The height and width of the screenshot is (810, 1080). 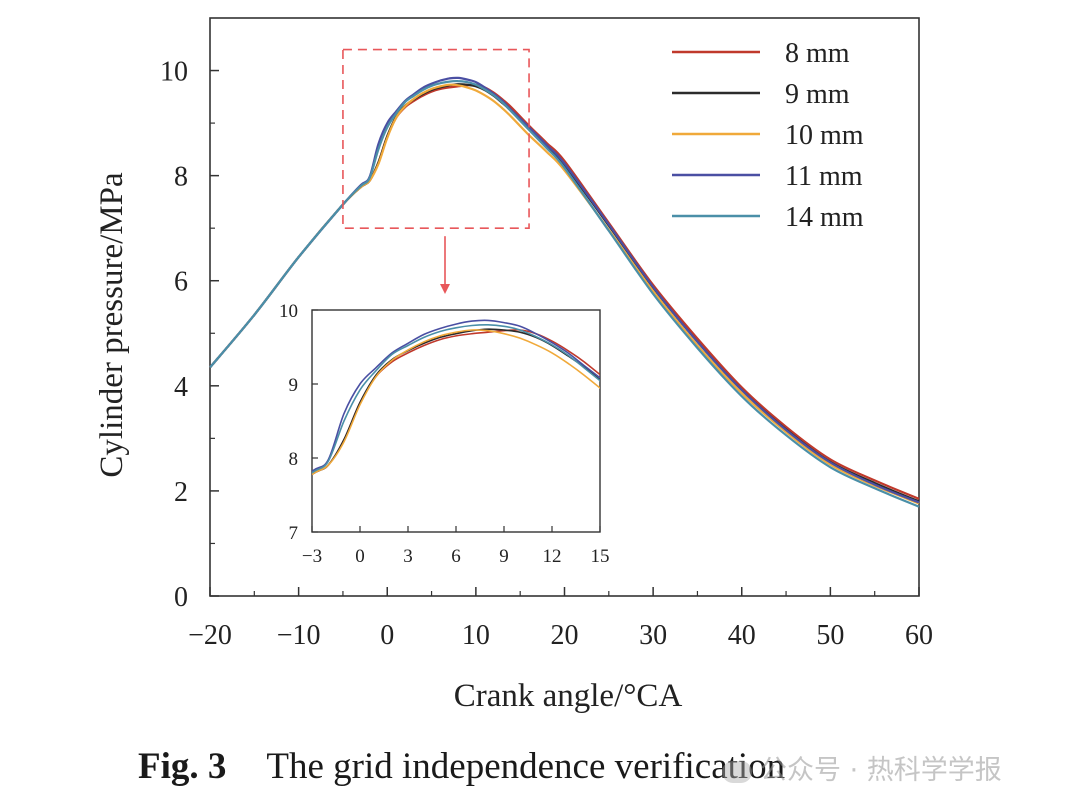 I want to click on legend-label: 9 mm, so click(x=817, y=94).